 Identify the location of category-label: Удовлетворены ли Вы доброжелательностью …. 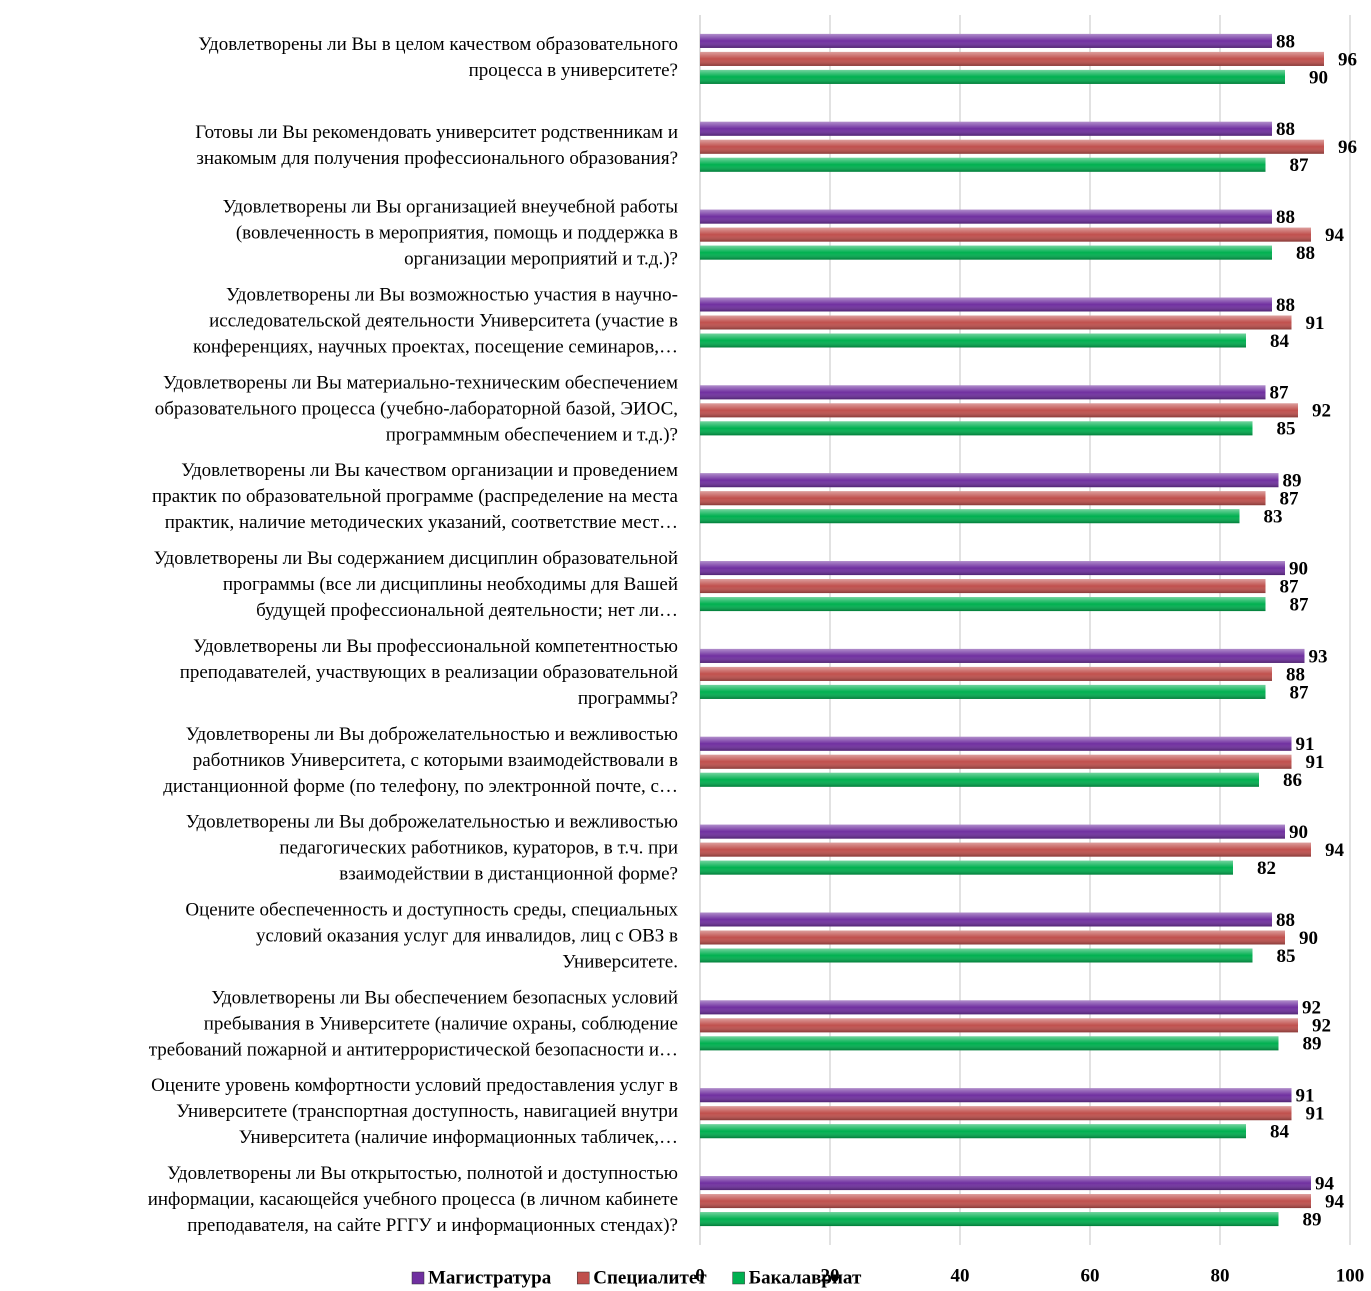
(432, 848).